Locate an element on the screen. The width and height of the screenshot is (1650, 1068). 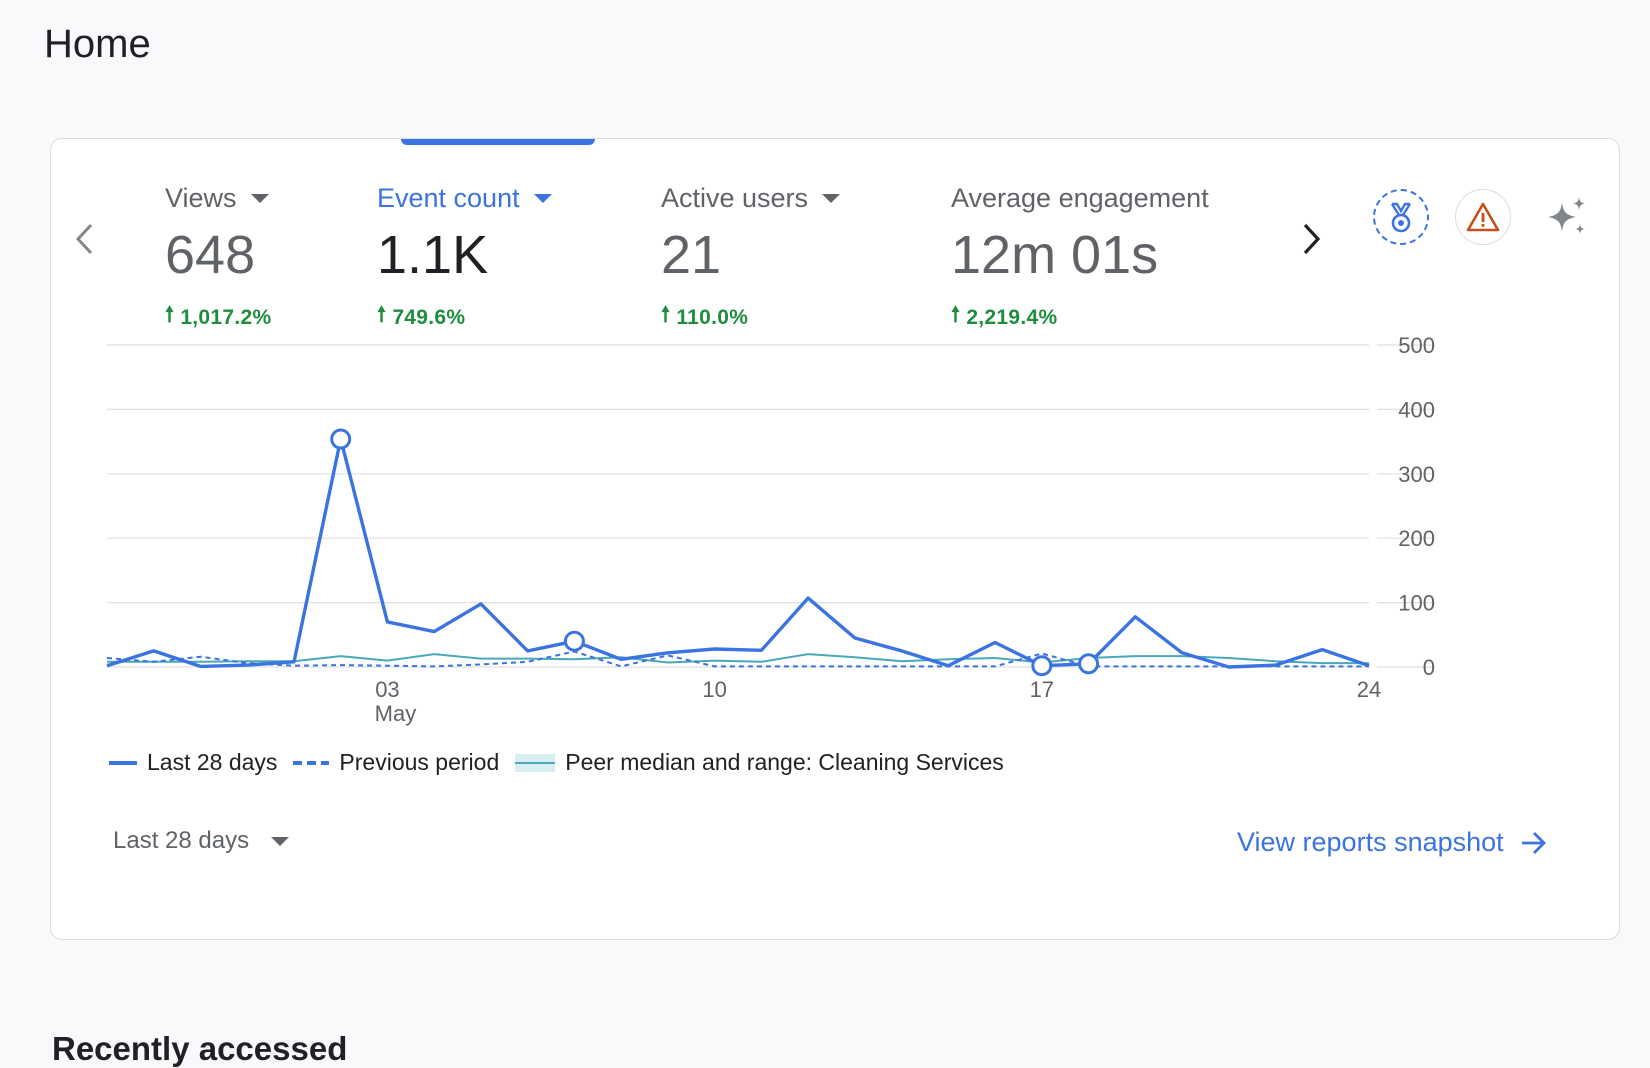
selected-metric-indicator is located at coordinates (498, 142).